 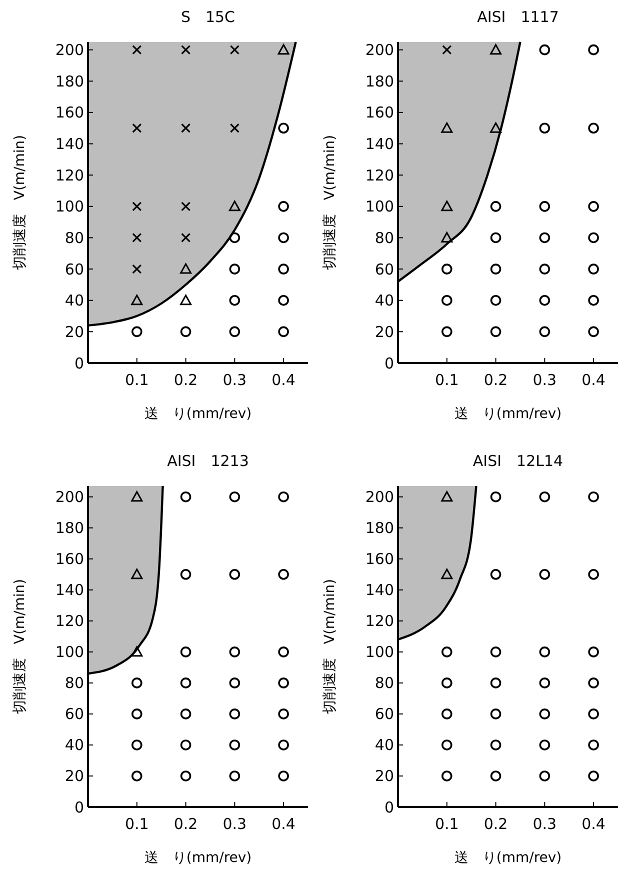 I want to click on y-tick-label: 40, so click(x=384, y=301).